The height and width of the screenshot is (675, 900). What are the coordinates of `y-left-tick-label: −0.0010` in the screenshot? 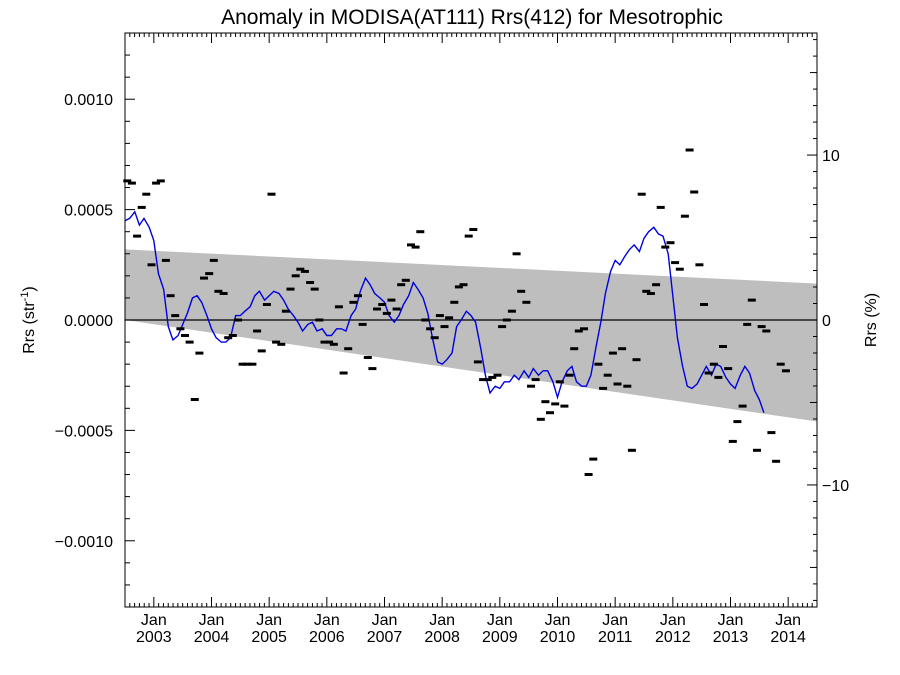 It's located at (84, 542).